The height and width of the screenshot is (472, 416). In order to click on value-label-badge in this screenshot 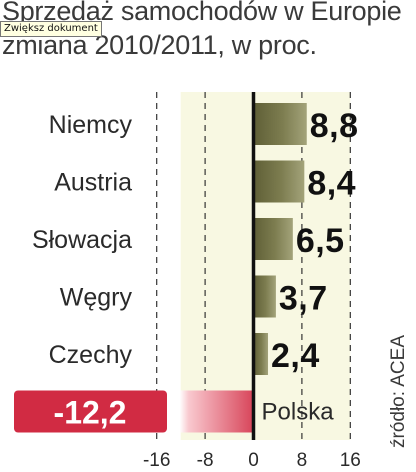, I will do `click(90, 411)`.